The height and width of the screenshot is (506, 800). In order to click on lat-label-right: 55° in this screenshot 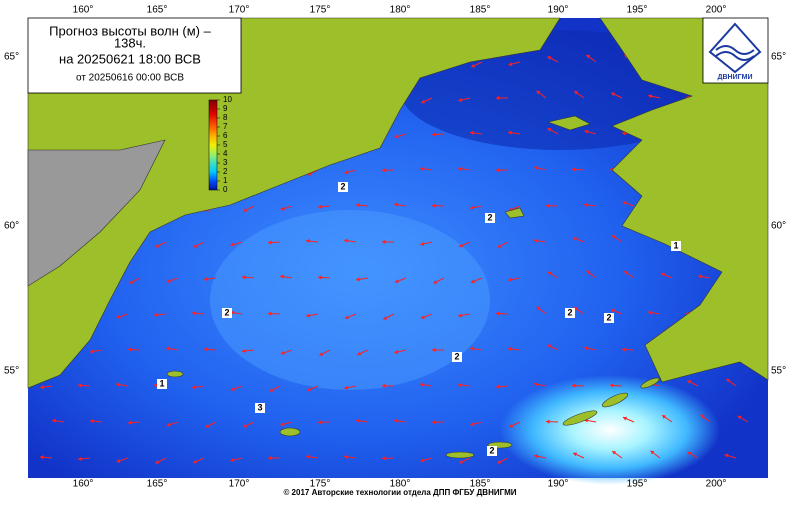, I will do `click(778, 371)`.